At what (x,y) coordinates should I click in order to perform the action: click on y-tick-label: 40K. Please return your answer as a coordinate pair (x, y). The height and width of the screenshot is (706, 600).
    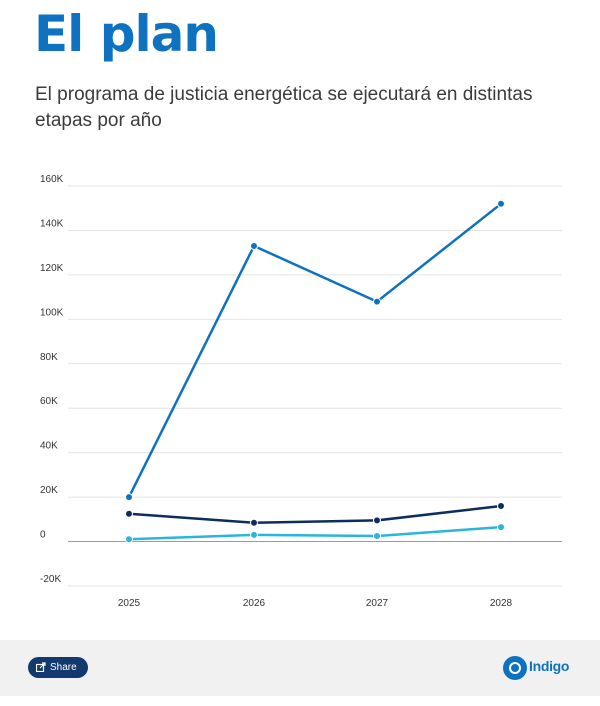
    Looking at the image, I should click on (49, 446).